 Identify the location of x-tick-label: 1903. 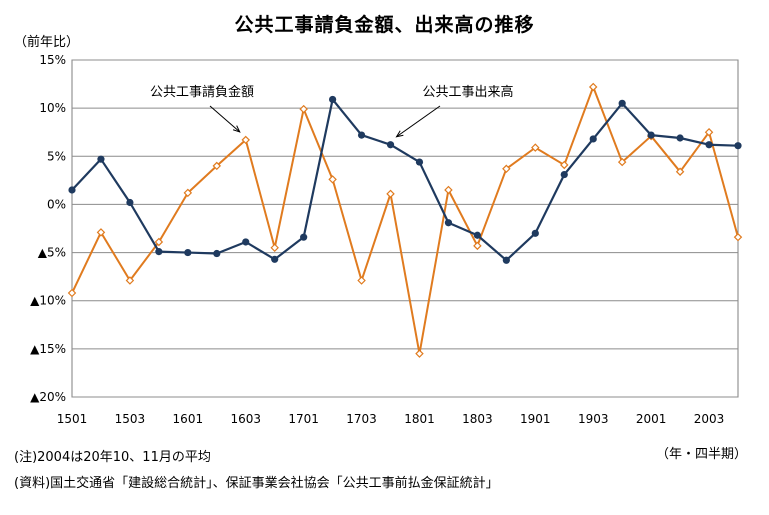
(593, 419).